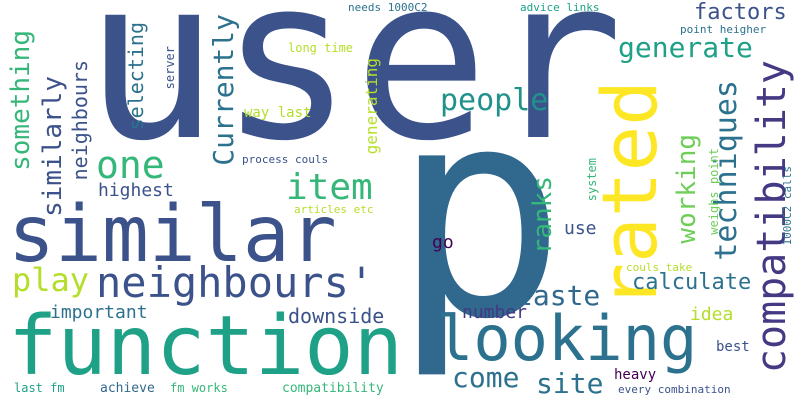 This screenshot has height=400, width=800. Describe the element at coordinates (495, 312) in the screenshot. I see `word-number: number` at that location.